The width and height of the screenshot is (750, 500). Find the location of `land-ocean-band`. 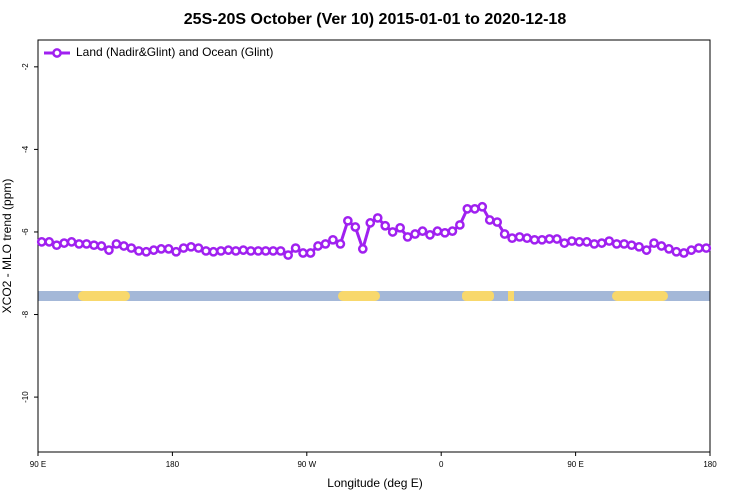

land-ocean-band is located at coordinates (374, 296).